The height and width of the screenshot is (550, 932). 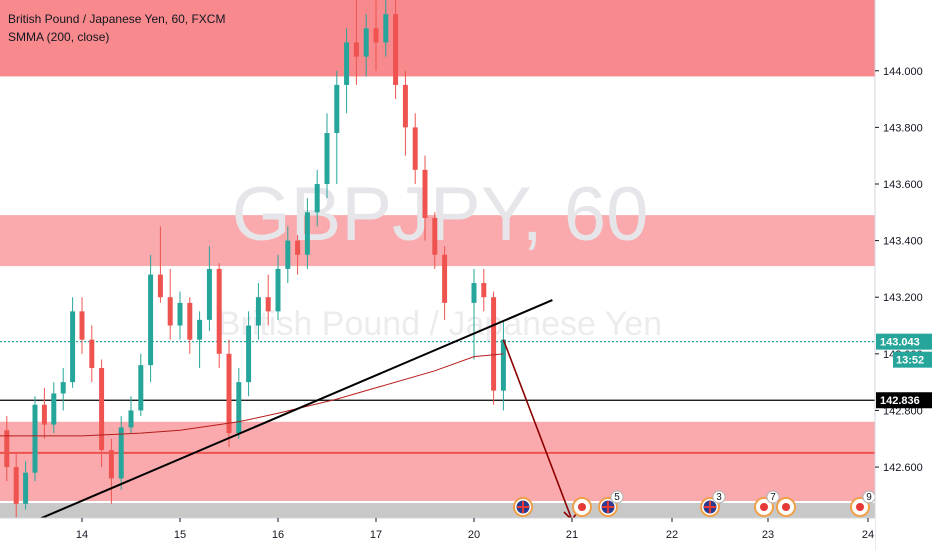 I want to click on time-tick-label-6: 21, so click(x=572, y=535).